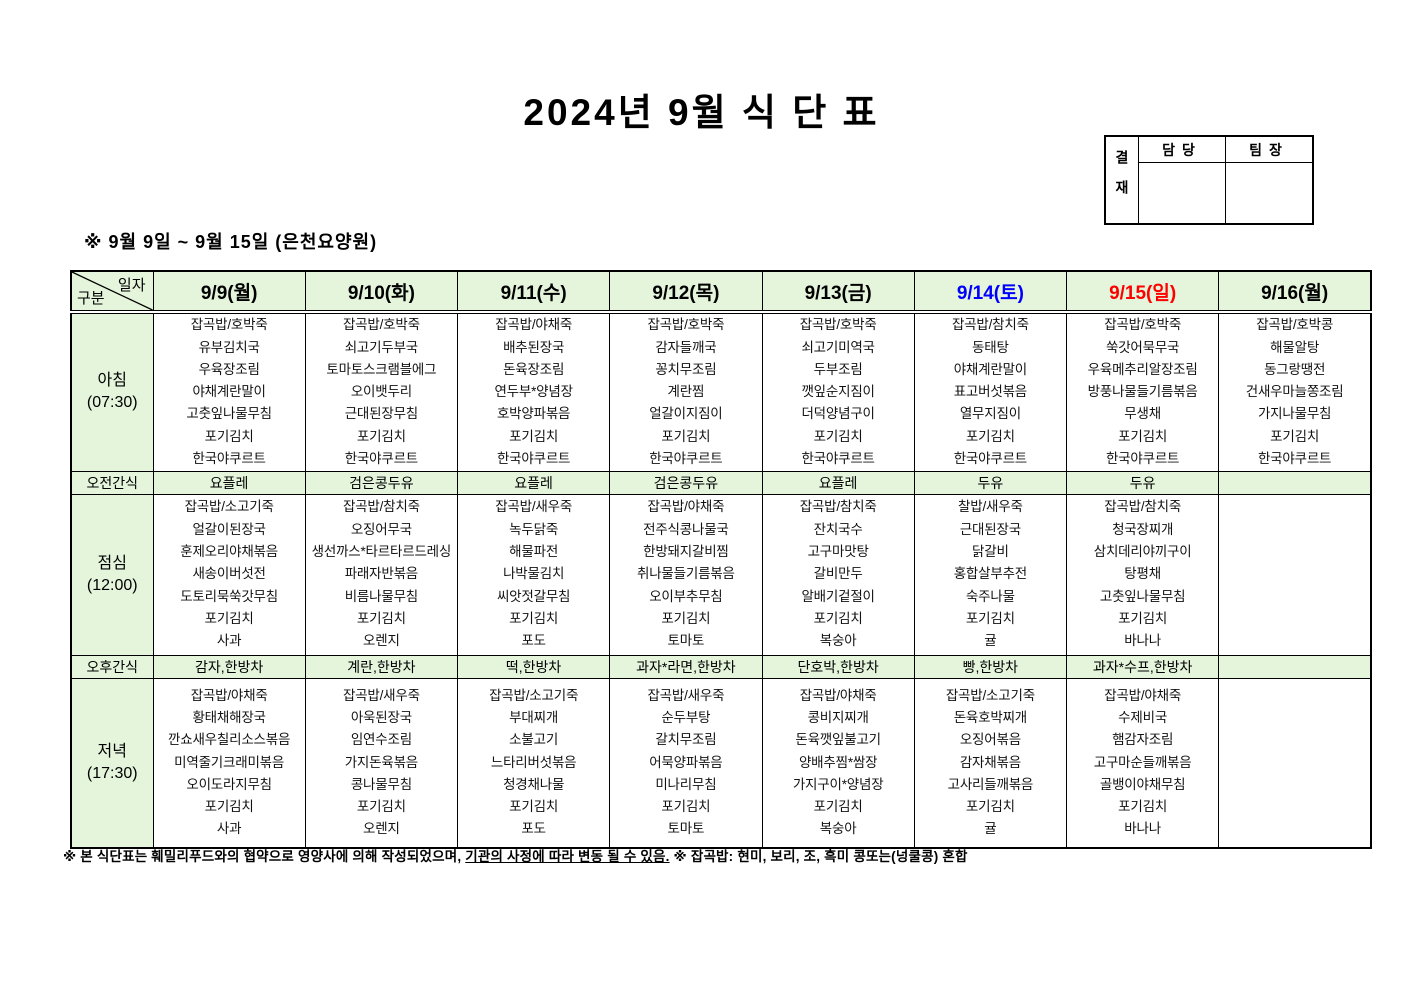 Image resolution: width=1403 pixels, height=992 pixels. Describe the element at coordinates (229, 740) in the screenshot. I see `menu-item: 깐쇼새우칠리소스볶음` at that location.